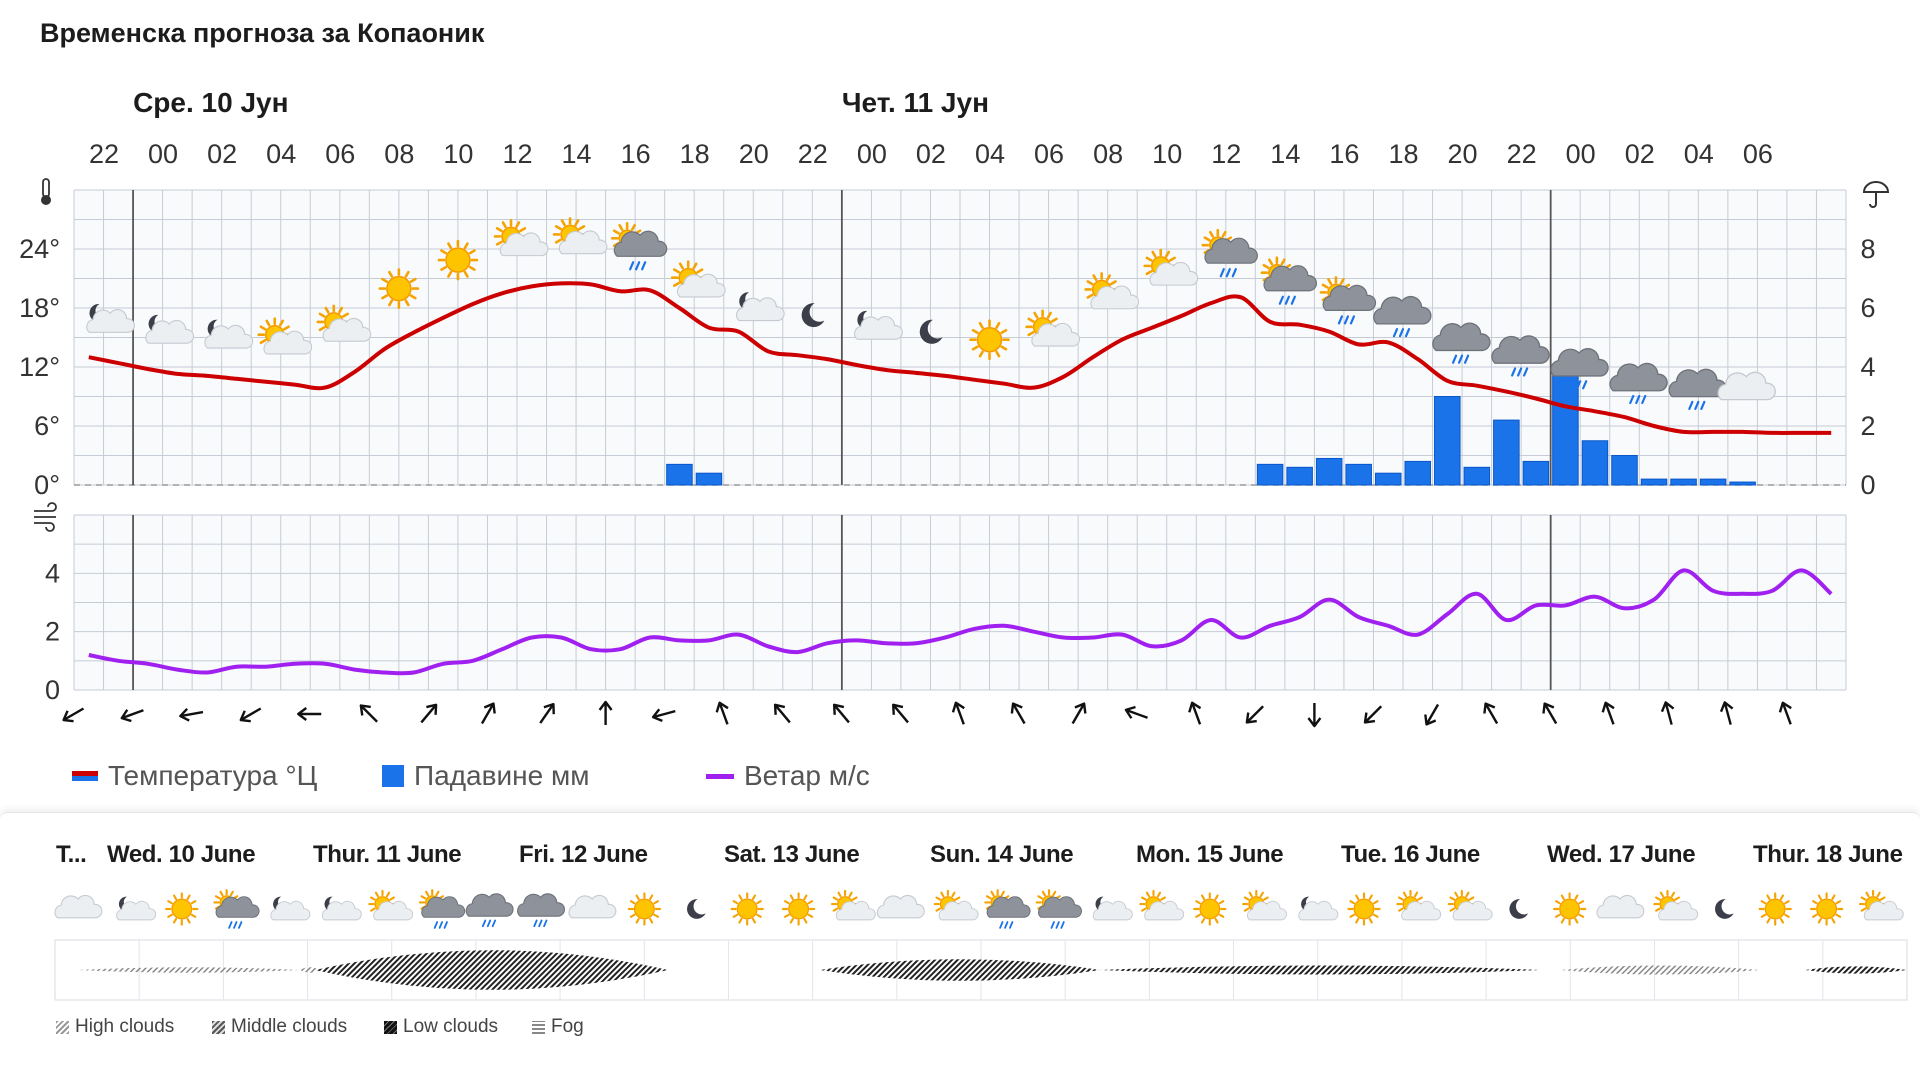 This screenshot has height=1081, width=1920. Describe the element at coordinates (960, 622) in the screenshot. I see `wind-speed-line` at that location.